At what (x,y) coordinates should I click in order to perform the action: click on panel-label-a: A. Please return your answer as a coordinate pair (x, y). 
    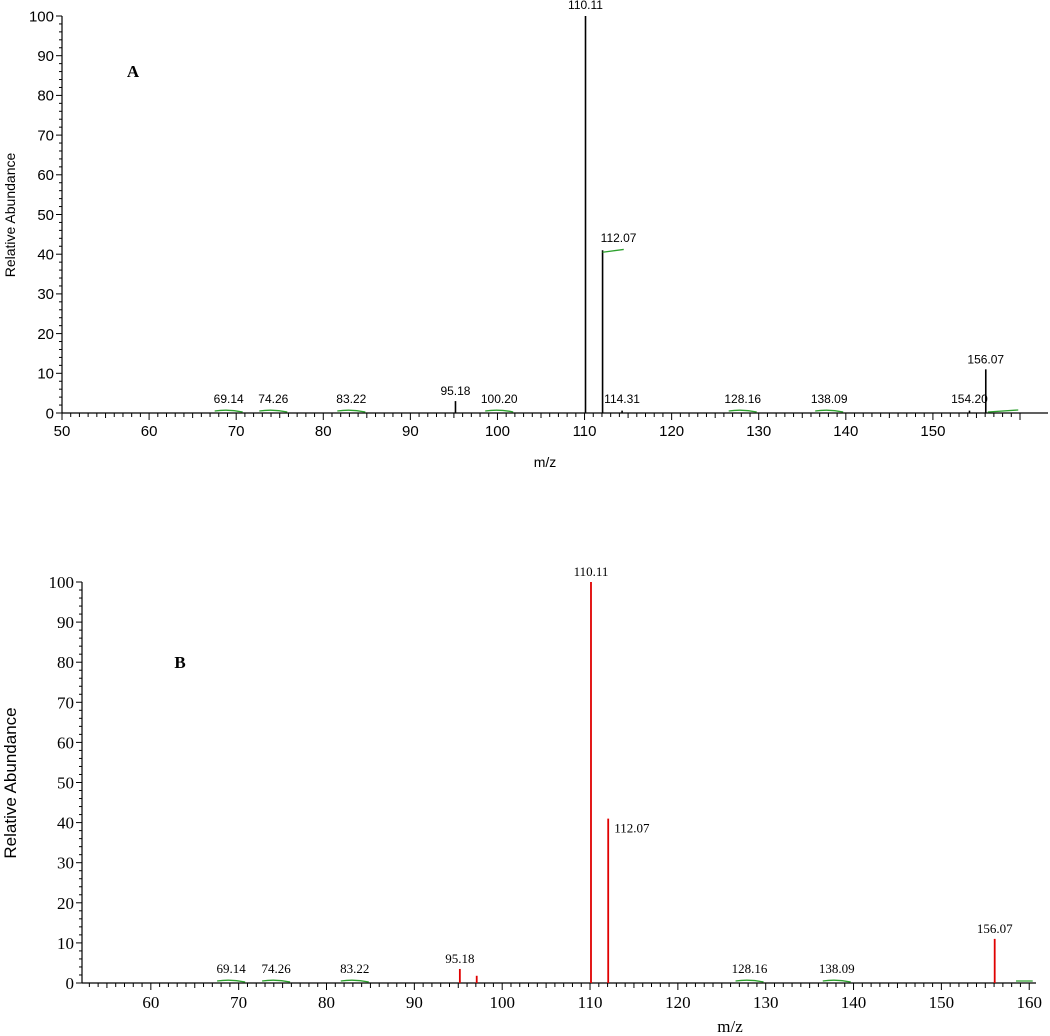
    Looking at the image, I should click on (133, 71).